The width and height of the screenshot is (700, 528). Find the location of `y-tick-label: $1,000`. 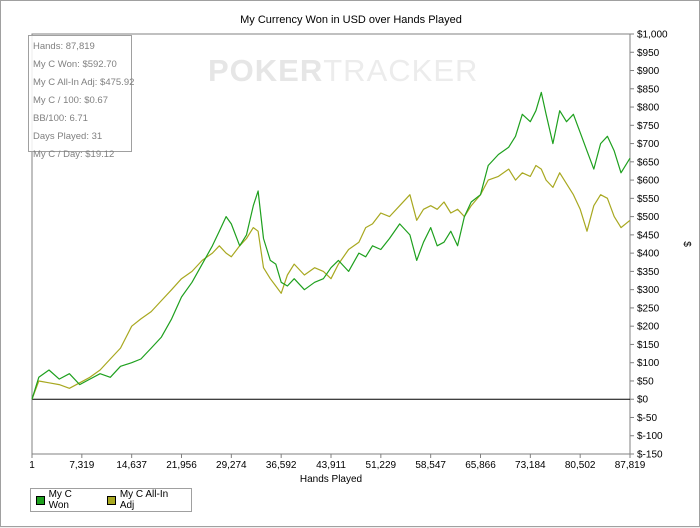

y-tick-label: $1,000 is located at coordinates (652, 35).